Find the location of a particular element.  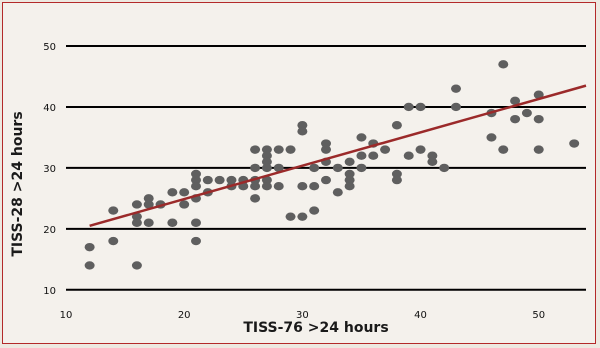

y-tick-label: 30 is located at coordinates (49, 169).